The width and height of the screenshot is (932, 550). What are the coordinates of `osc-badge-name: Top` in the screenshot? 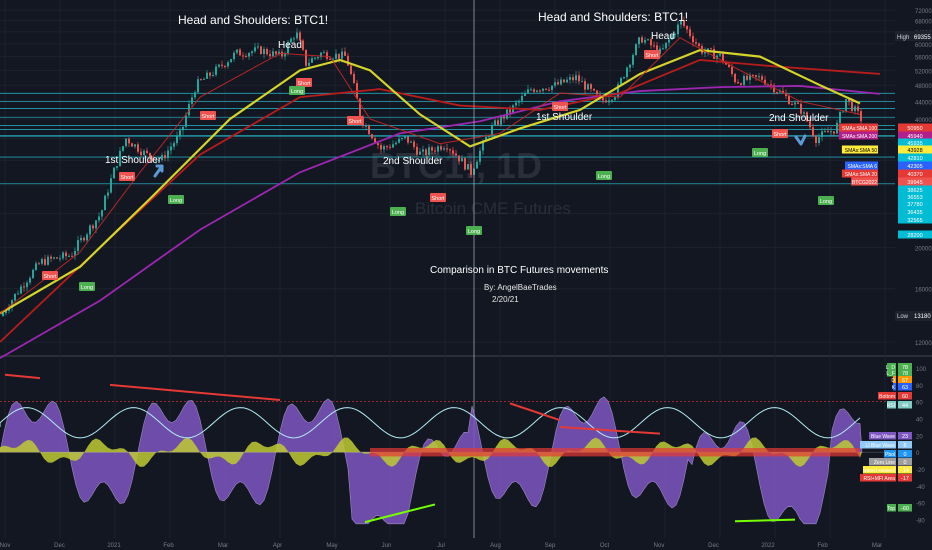 It's located at (891, 509).